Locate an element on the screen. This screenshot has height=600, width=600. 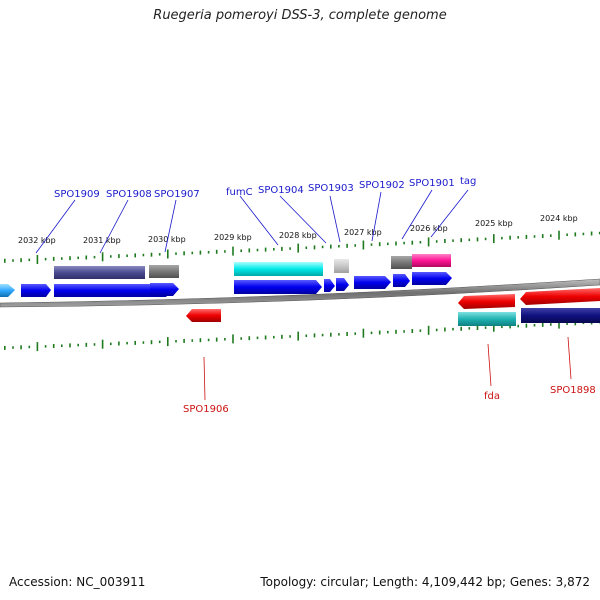
scale-label-2032: 2032 kbp is located at coordinates (37, 240).